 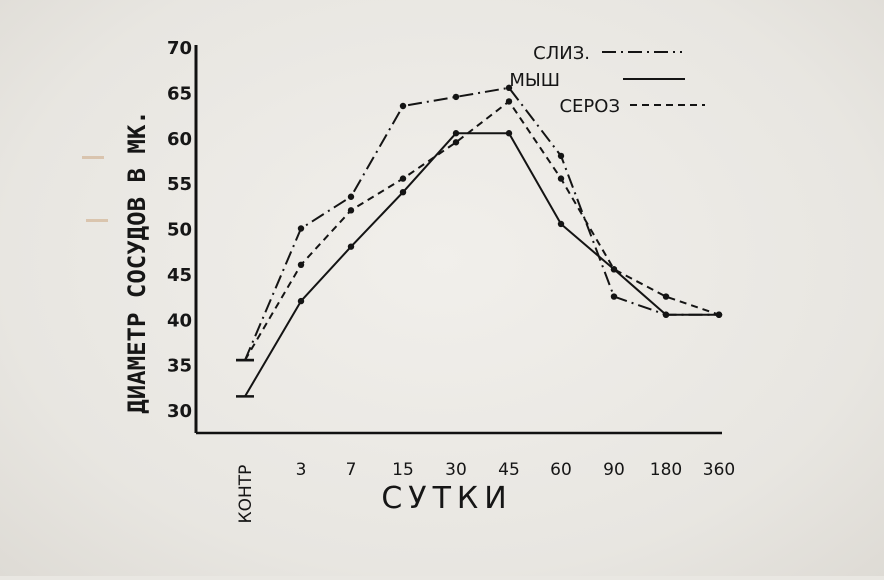 I want to click on y-tick-label: 65, so click(x=179, y=93).